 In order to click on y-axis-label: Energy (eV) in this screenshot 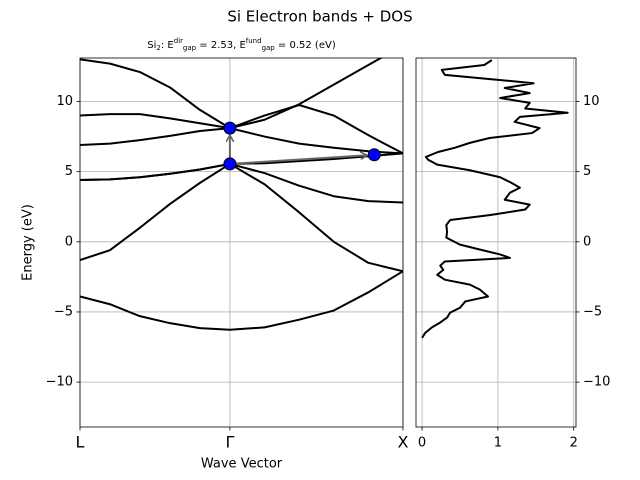, I will do `click(28, 242)`.